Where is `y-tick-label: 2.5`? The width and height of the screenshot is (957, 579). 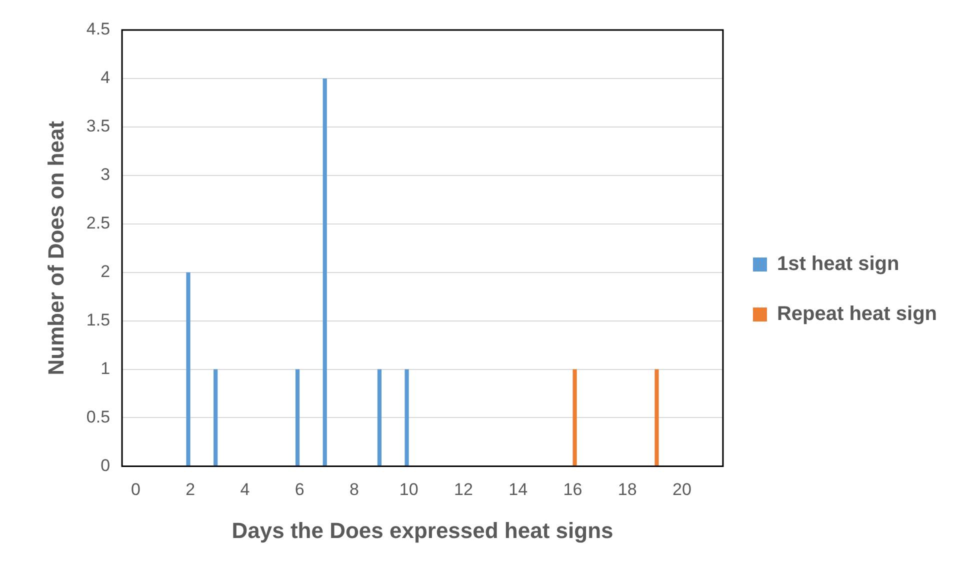 y-tick-label: 2.5 is located at coordinates (98, 223).